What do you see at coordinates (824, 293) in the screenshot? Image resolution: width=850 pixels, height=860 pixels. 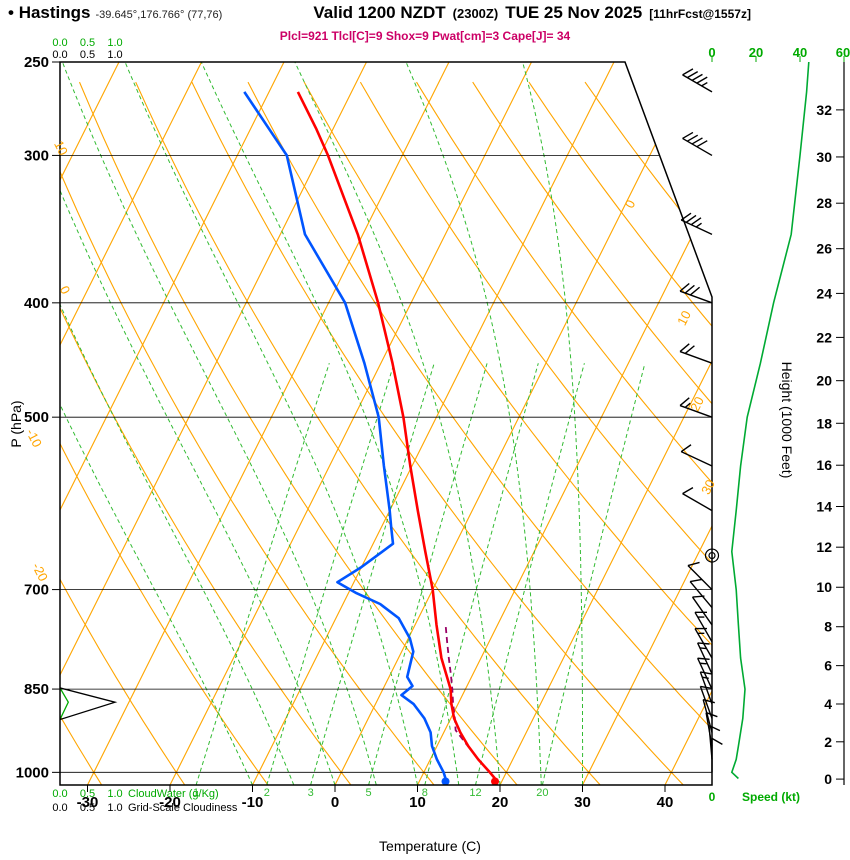 I see `svg-text: 24` at bounding box center [824, 293].